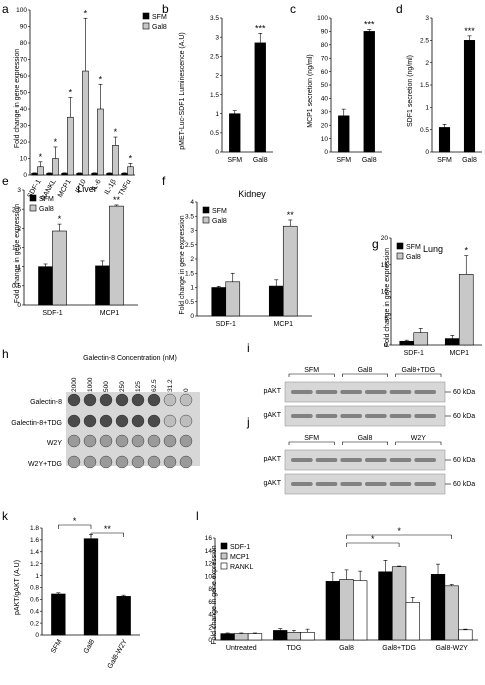  What do you see at coordinates (189, 273) in the screenshot?
I see `y-tick-label-f: 1.5` at bounding box center [189, 273].